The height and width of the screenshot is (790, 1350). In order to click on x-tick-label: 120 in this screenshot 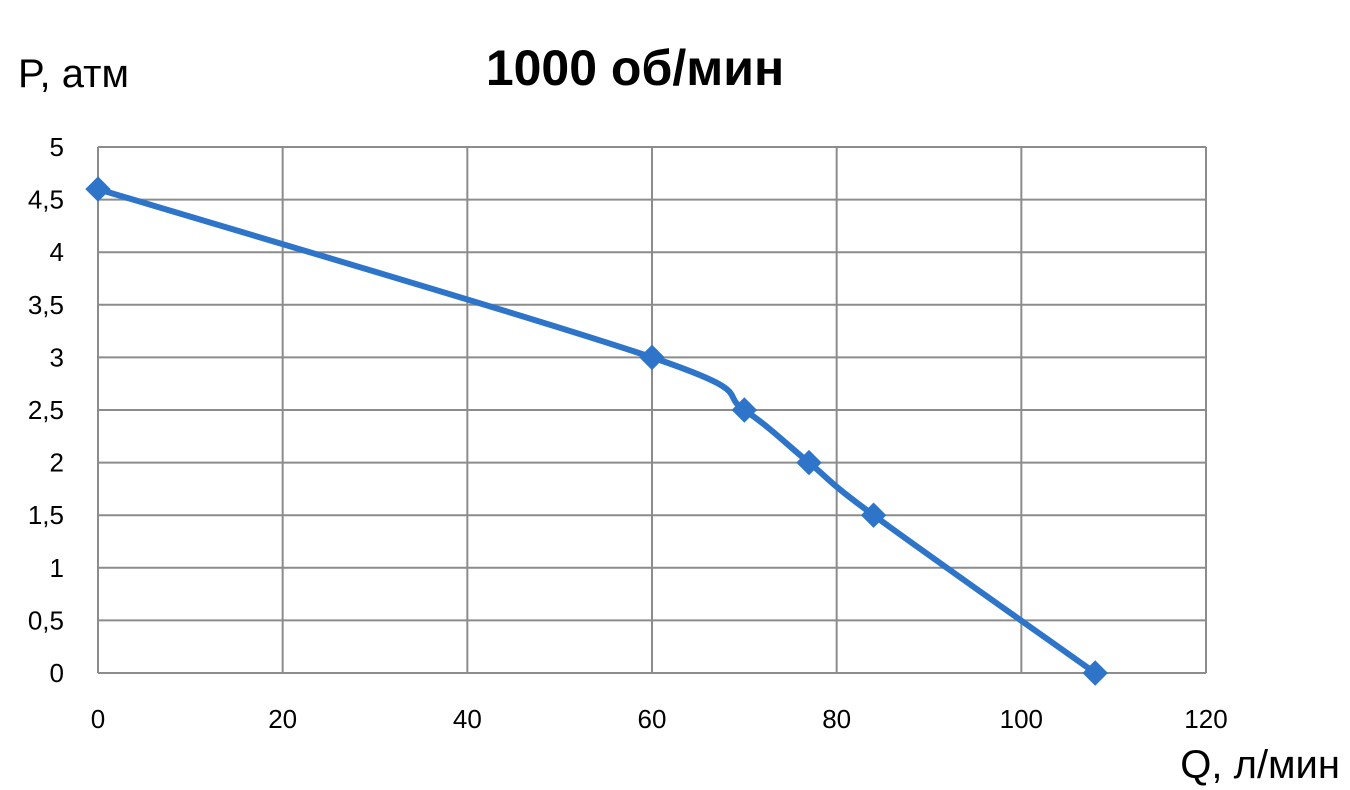, I will do `click(1205, 719)`.